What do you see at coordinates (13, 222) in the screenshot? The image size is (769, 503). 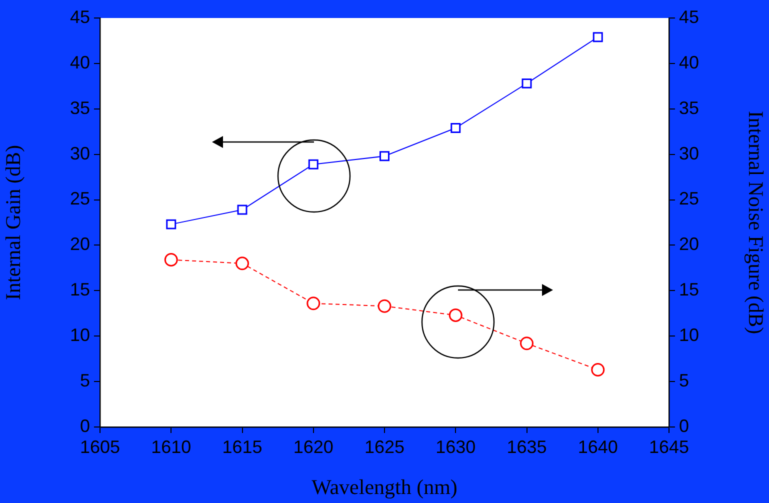 I see `y-axis-title: Internal Gain (dB)` at bounding box center [13, 222].